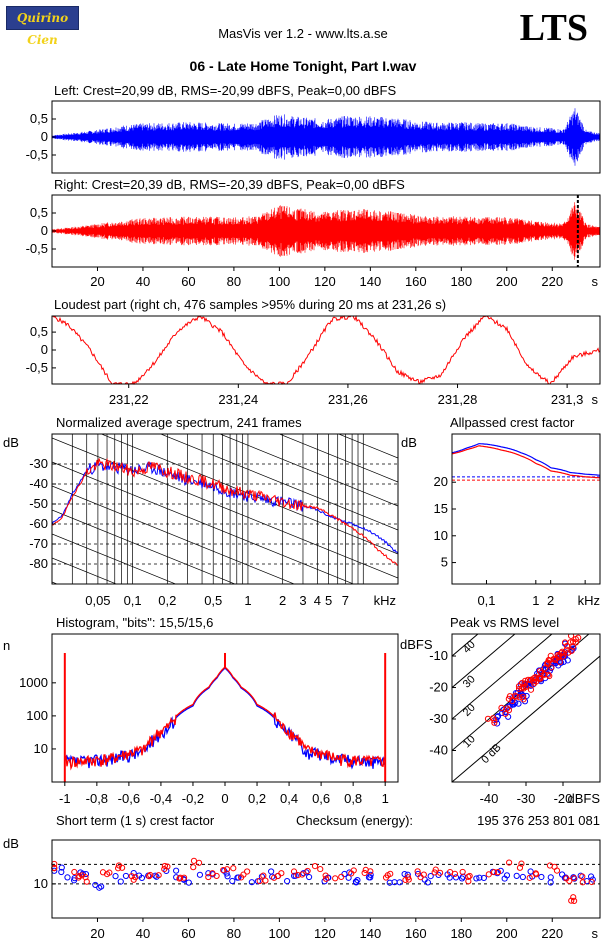 This screenshot has height=946, width=606. I want to click on x-tick-label: -30, so click(526, 798).